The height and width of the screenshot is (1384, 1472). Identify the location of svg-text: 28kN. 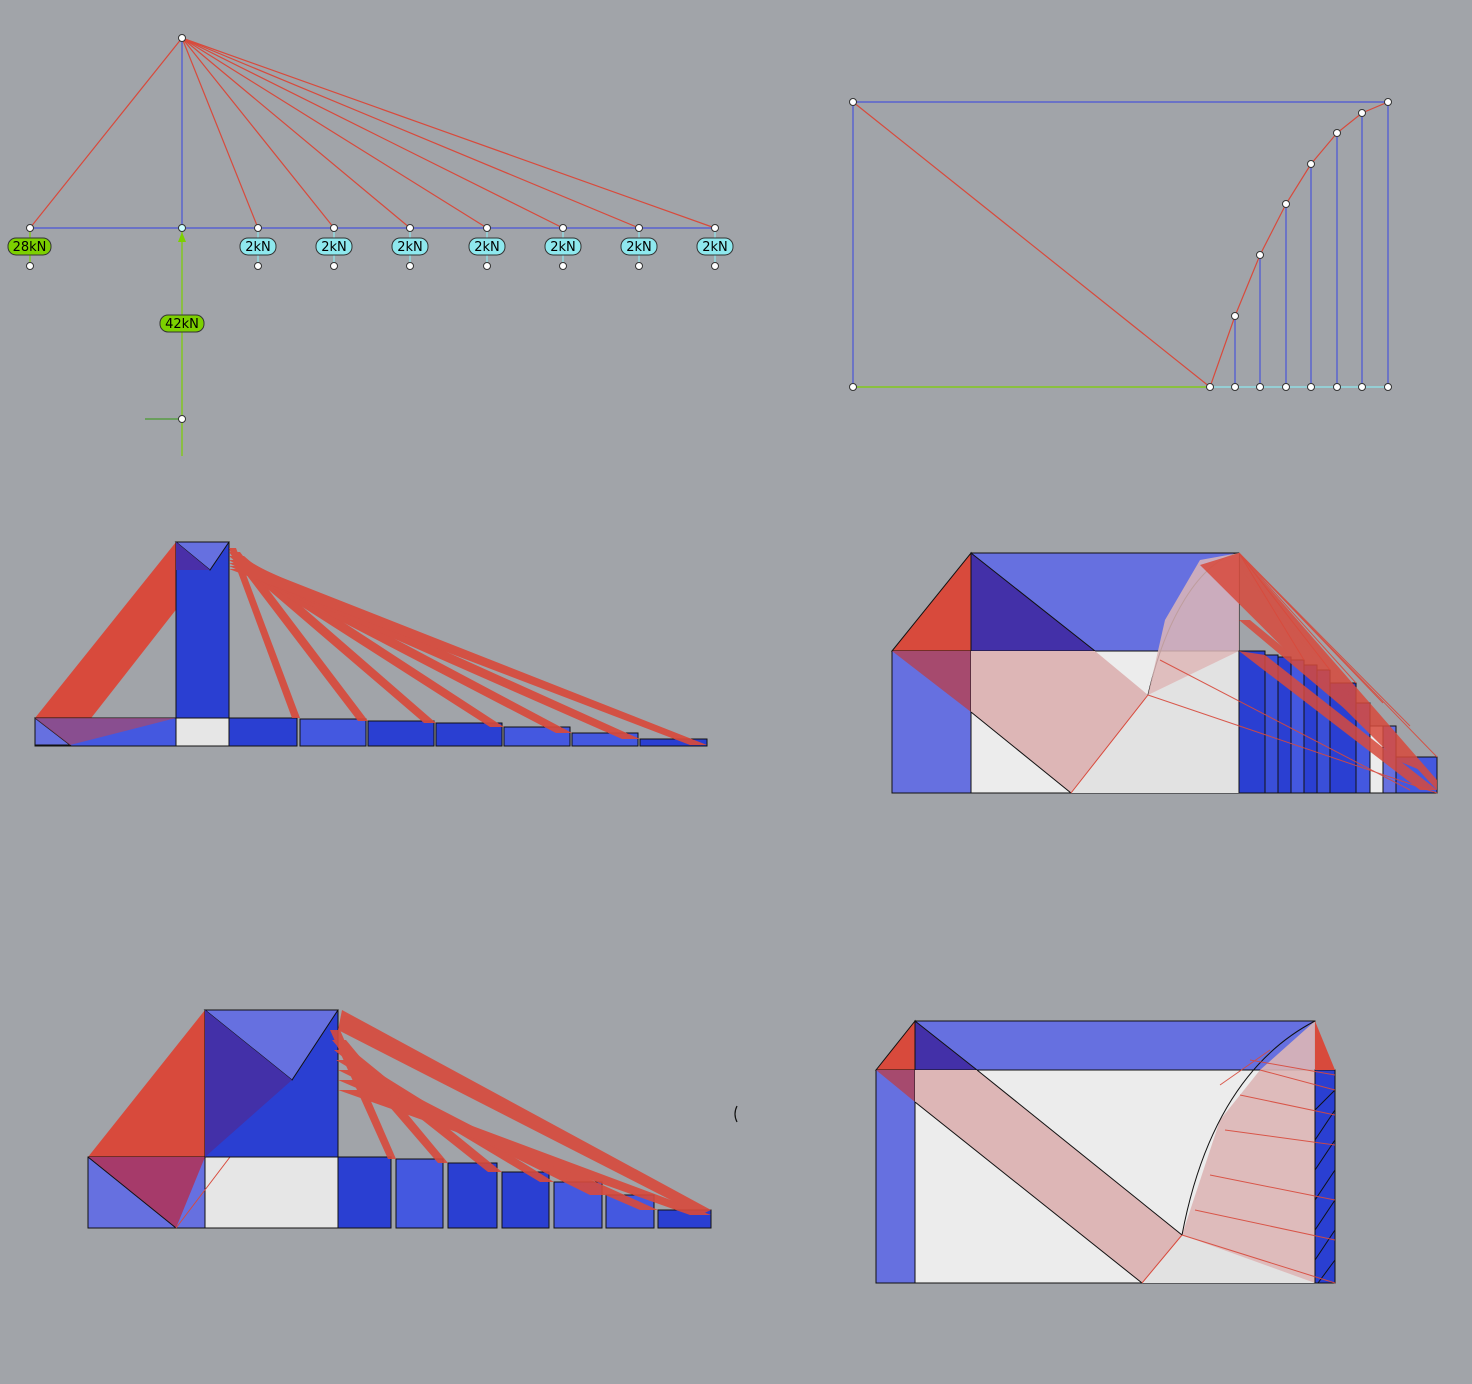
(30, 247).